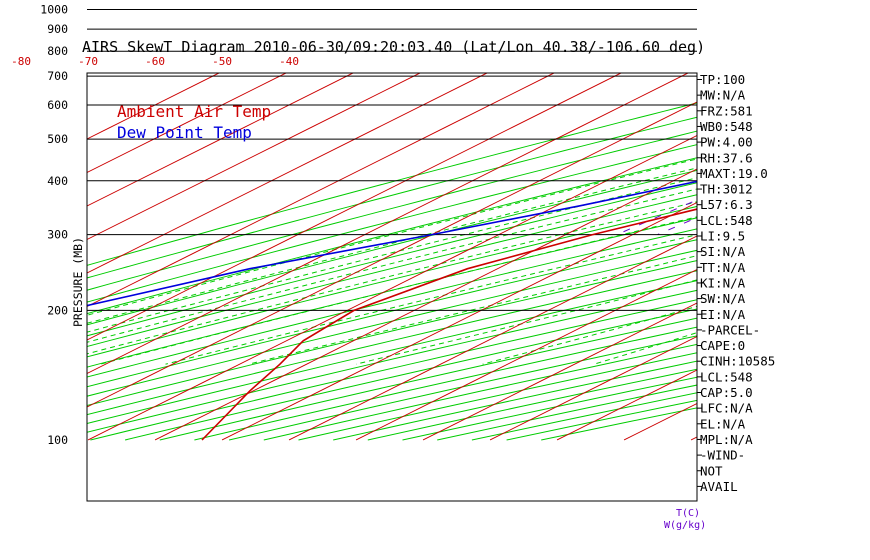  What do you see at coordinates (723, 423) in the screenshot?
I see `stability-index-label: EL:N/A` at bounding box center [723, 423].